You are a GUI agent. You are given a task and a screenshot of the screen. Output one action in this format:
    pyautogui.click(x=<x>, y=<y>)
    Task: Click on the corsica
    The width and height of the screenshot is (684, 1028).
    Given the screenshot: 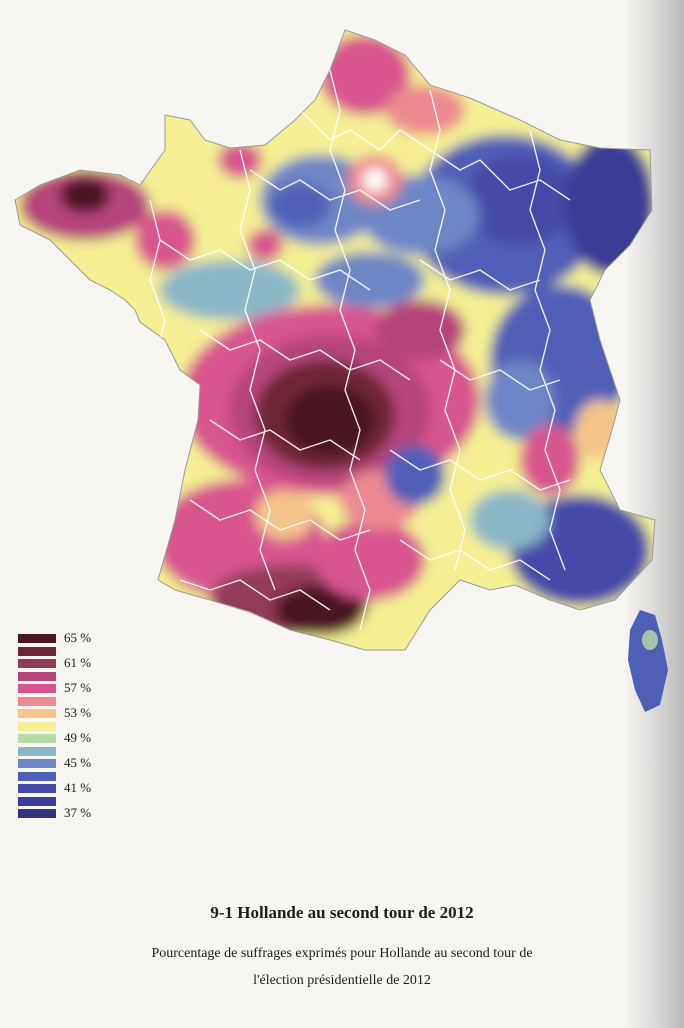 What is the action you would take?
    pyautogui.click(x=648, y=661)
    